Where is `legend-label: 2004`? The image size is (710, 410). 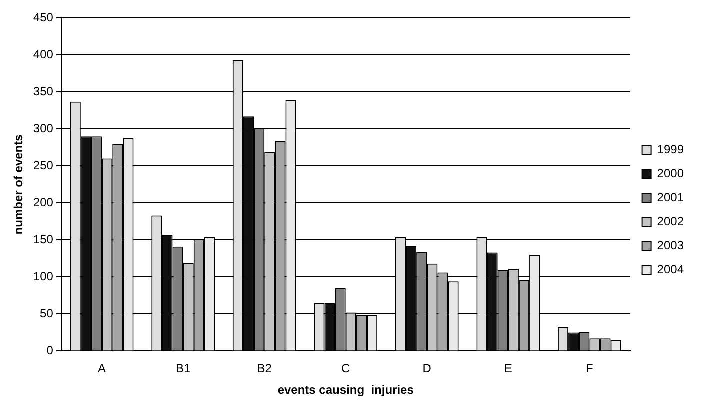
legend-label: 2004 is located at coordinates (670, 269).